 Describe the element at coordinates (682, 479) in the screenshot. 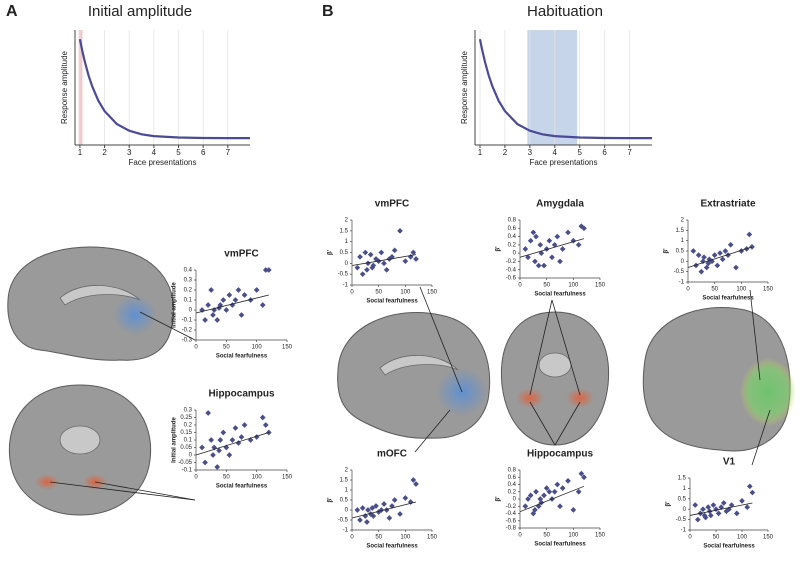

I see `y-tick-label: 1.5` at that location.